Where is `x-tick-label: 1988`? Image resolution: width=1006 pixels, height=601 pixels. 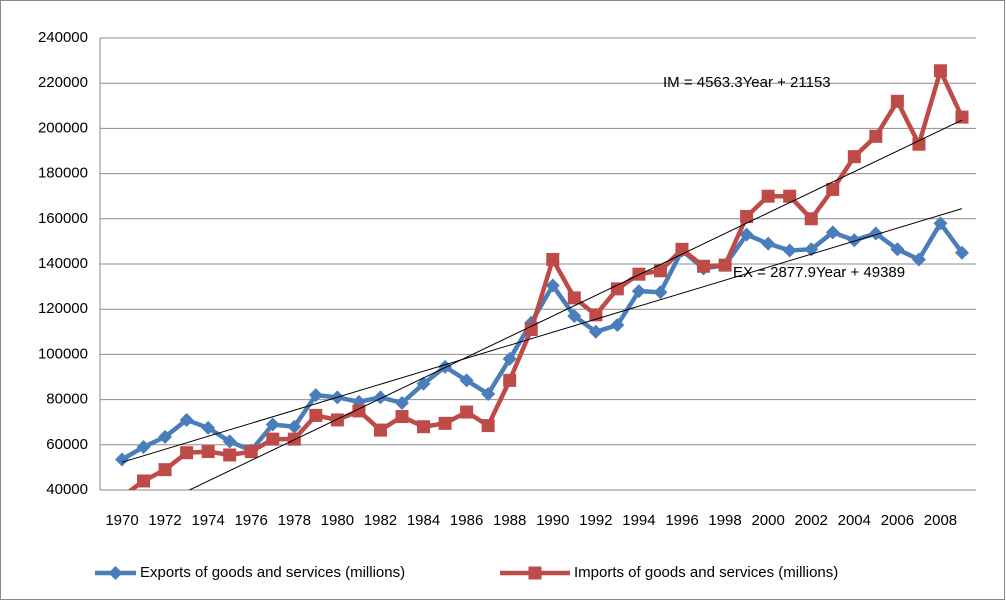
x-tick-label: 1988 is located at coordinates (509, 520).